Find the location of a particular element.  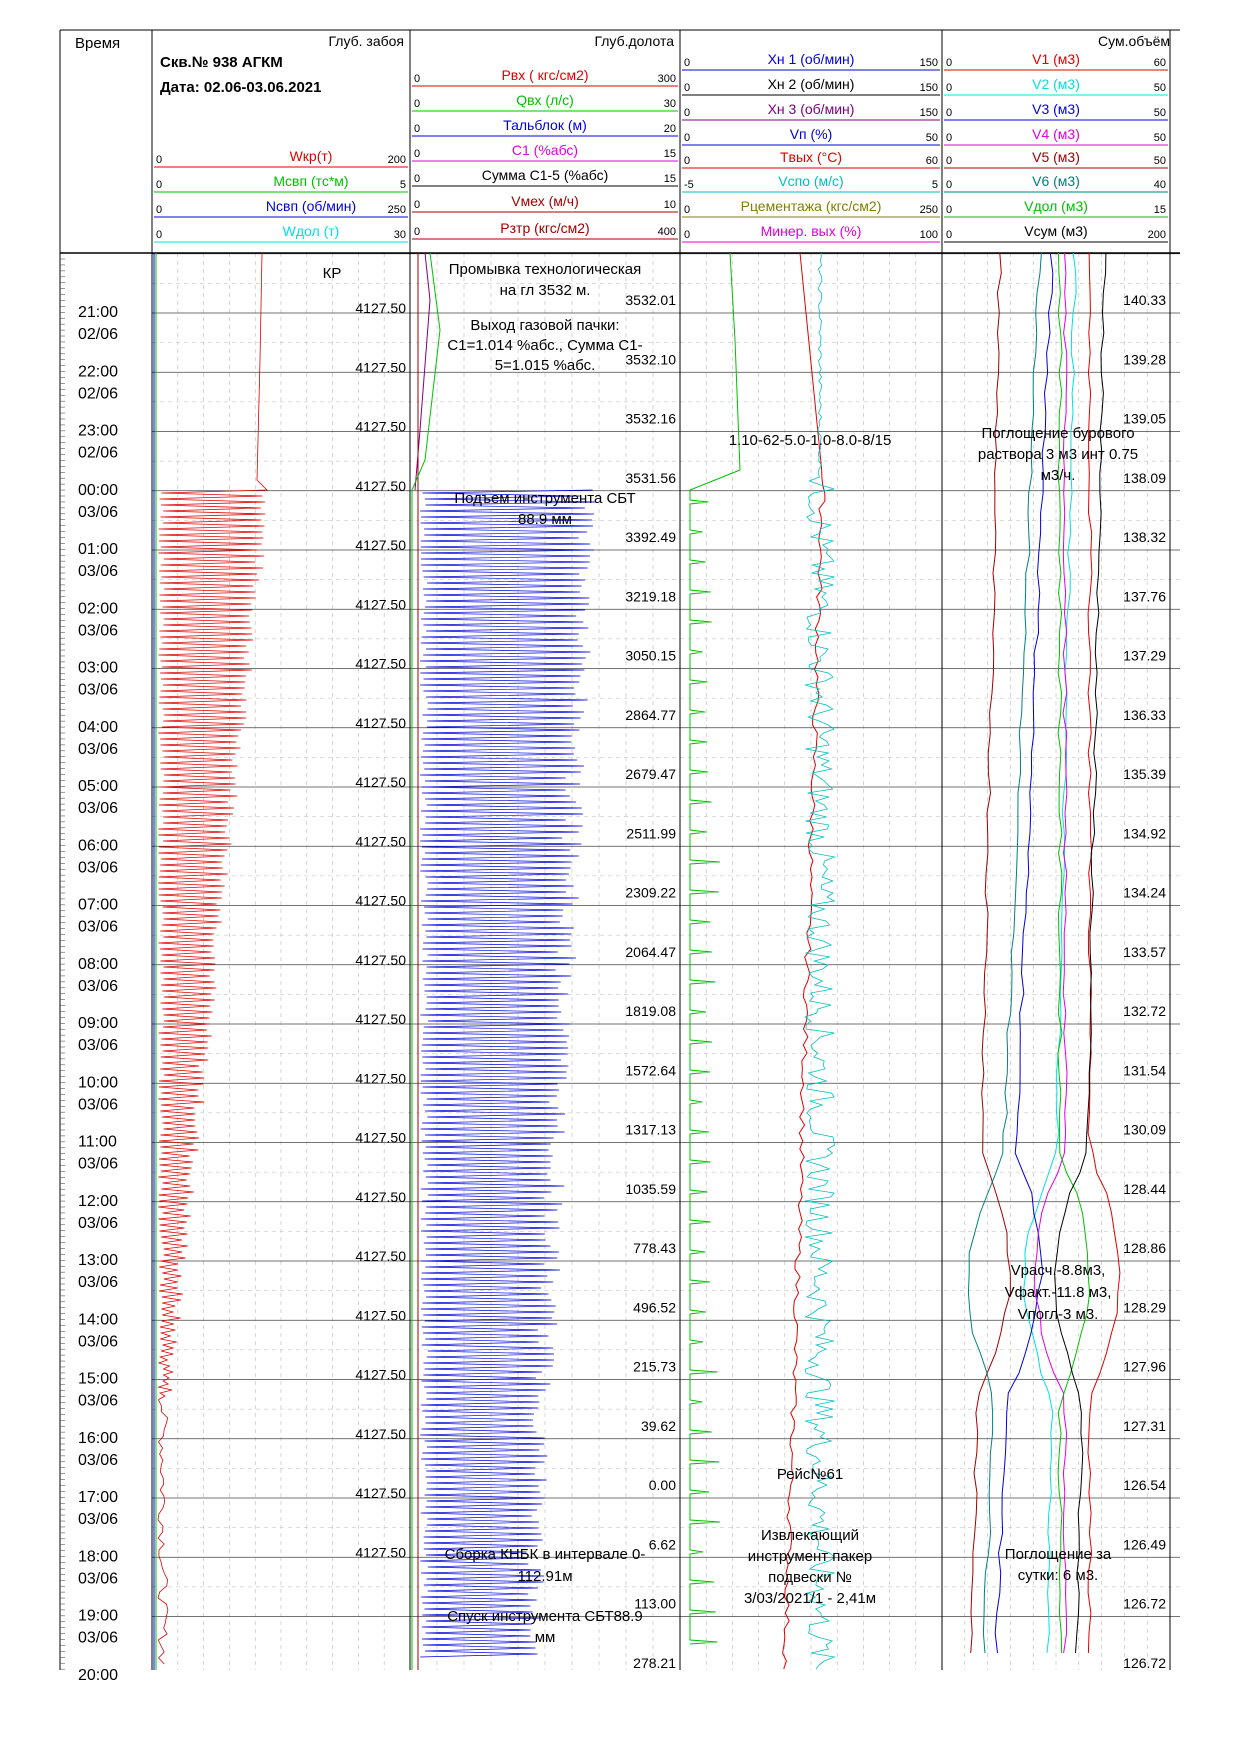

scale-max: 100 is located at coordinates (929, 235).